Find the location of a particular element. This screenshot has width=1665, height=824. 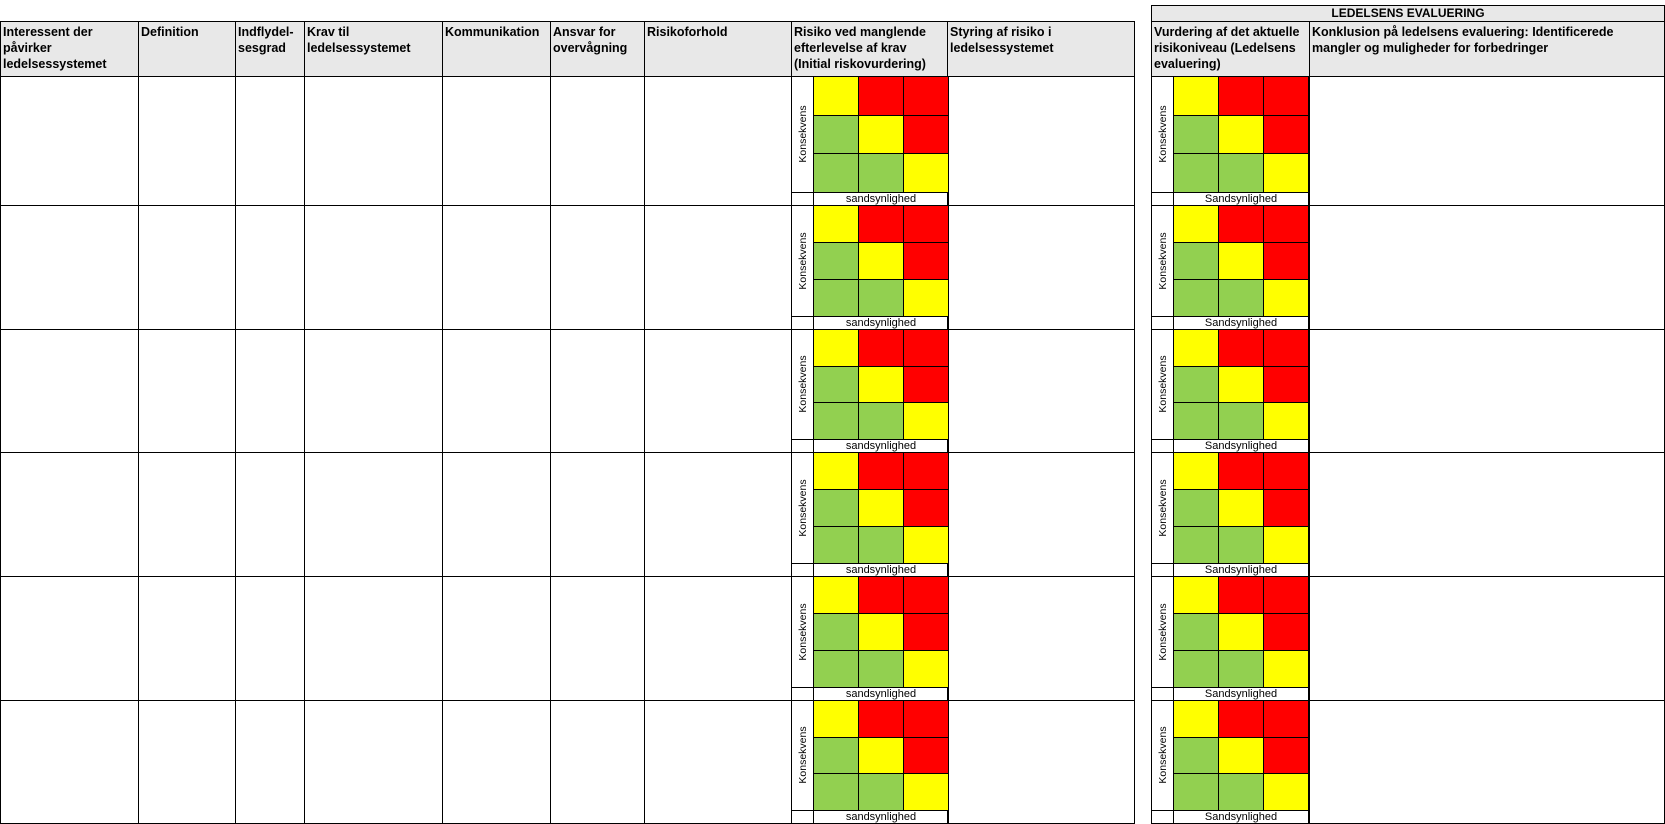

evaluation-conclusion-cell-r1 is located at coordinates (1487, 141).